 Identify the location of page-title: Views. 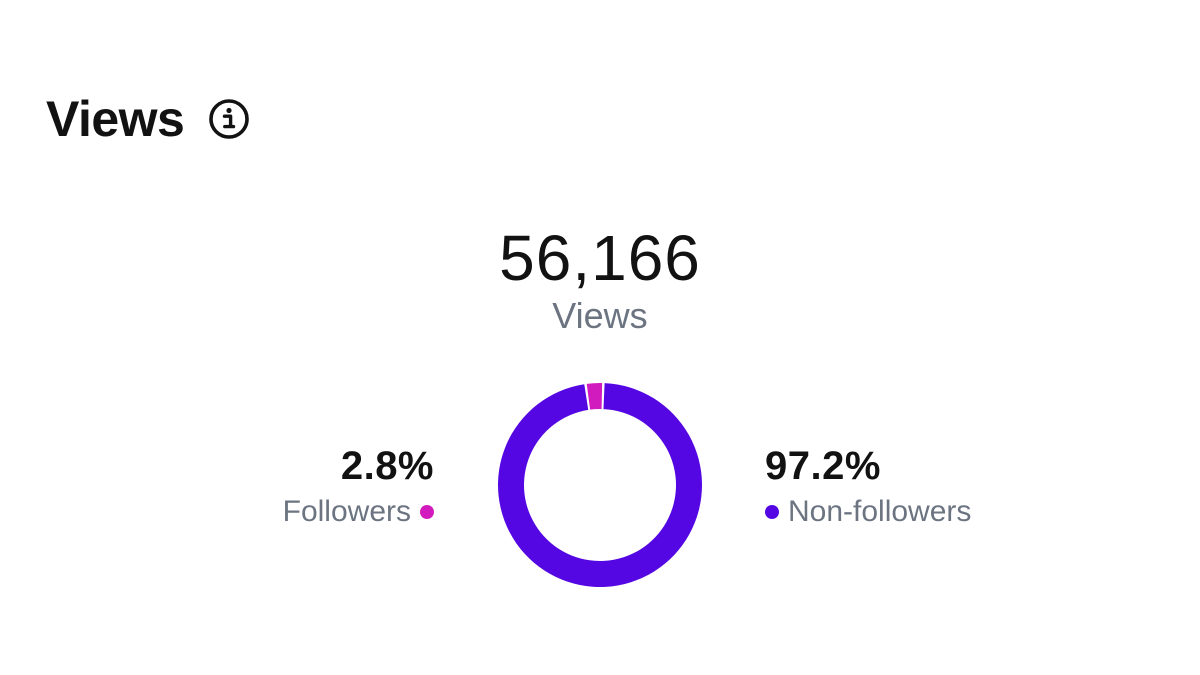
(115, 119).